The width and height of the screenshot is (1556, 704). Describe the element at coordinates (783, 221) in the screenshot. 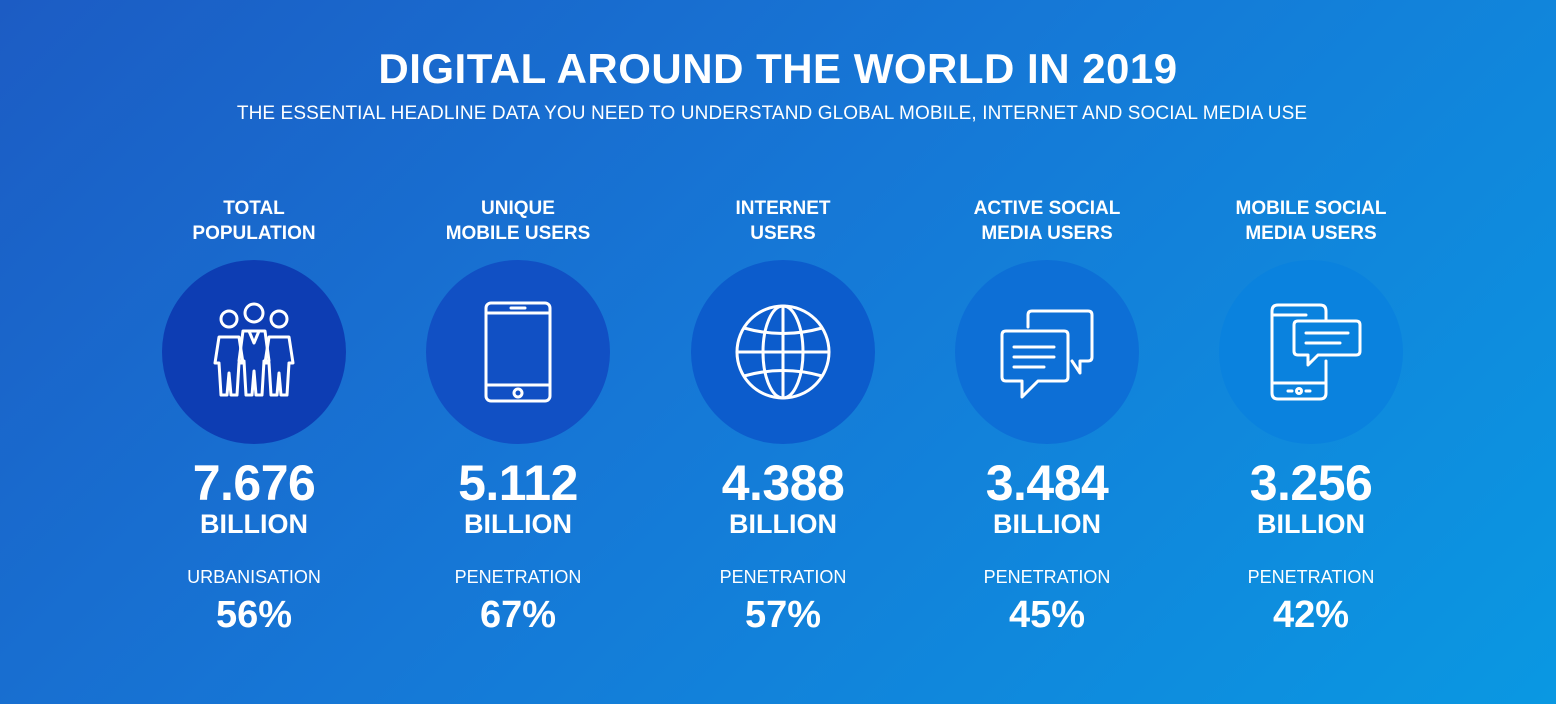

I see `stat-label: INTERNET USERS` at that location.